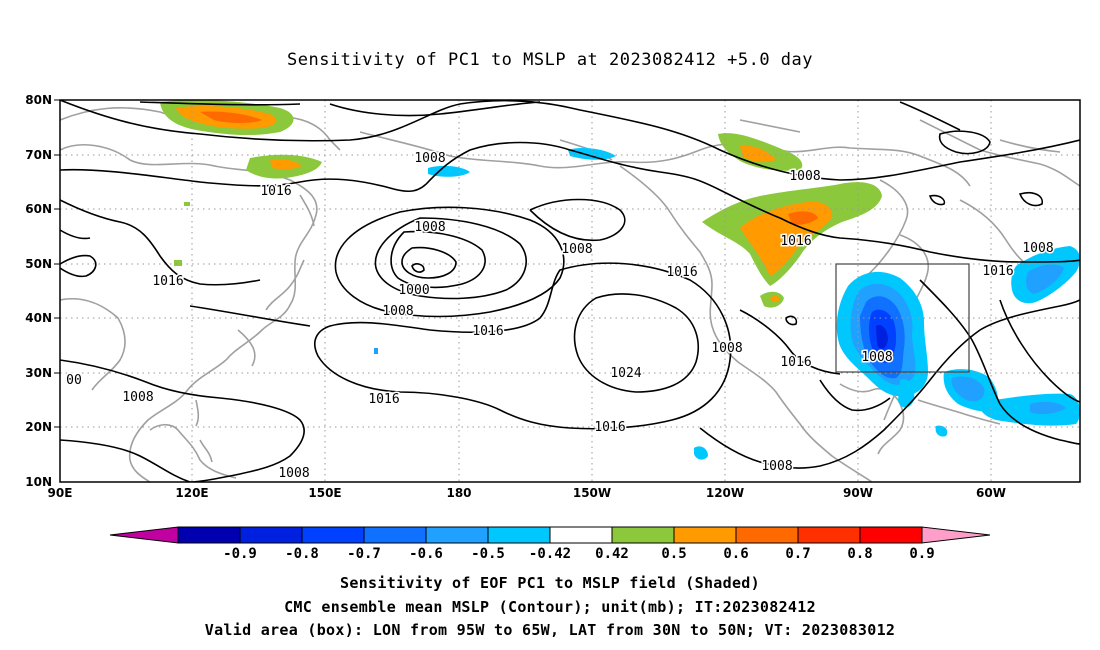  Describe the element at coordinates (42, 291) in the screenshot. I see `latitude-axis: 80N 70N 60N 50N 40N 30N 20N 10N` at that location.